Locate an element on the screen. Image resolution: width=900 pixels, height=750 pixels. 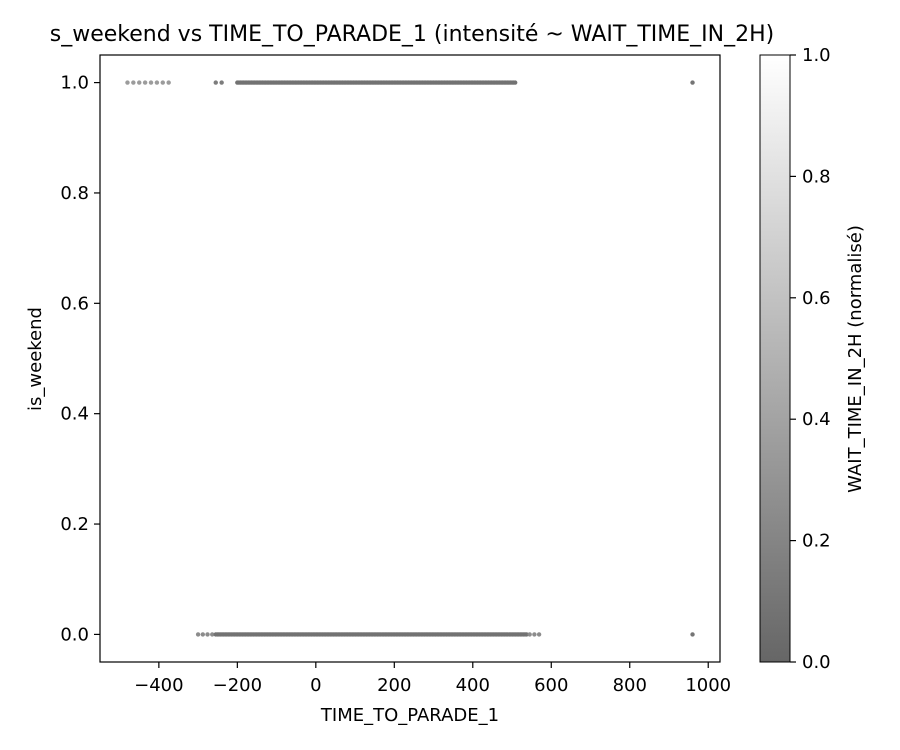
colorbar-label: WAIT_TIME_IN_2H (normalisé) is located at coordinates (855, 359).